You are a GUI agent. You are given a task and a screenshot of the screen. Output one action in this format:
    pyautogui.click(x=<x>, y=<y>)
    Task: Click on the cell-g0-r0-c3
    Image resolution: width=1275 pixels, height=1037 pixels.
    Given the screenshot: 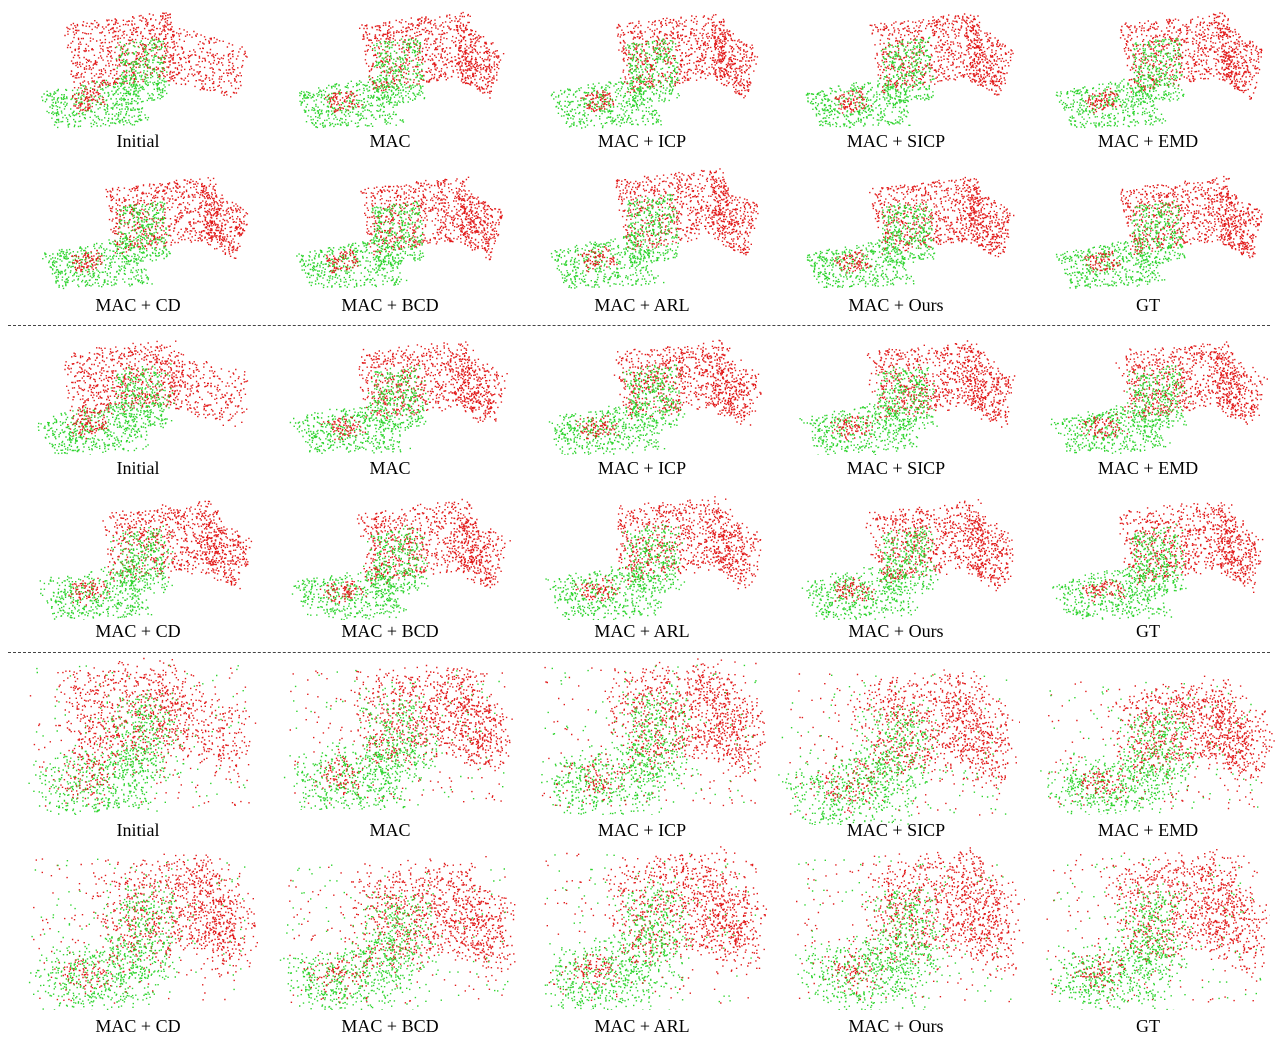 What is the action you would take?
    pyautogui.click(x=905, y=67)
    